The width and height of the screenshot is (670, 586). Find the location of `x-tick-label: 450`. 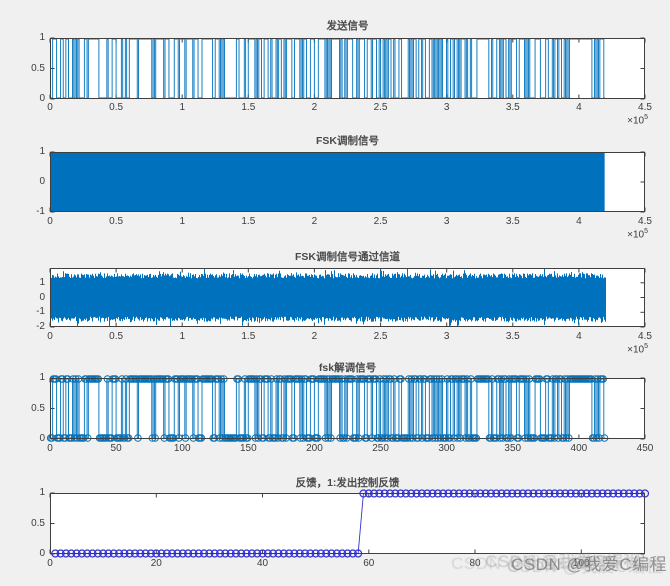

x-tick-label: 450 is located at coordinates (645, 448).